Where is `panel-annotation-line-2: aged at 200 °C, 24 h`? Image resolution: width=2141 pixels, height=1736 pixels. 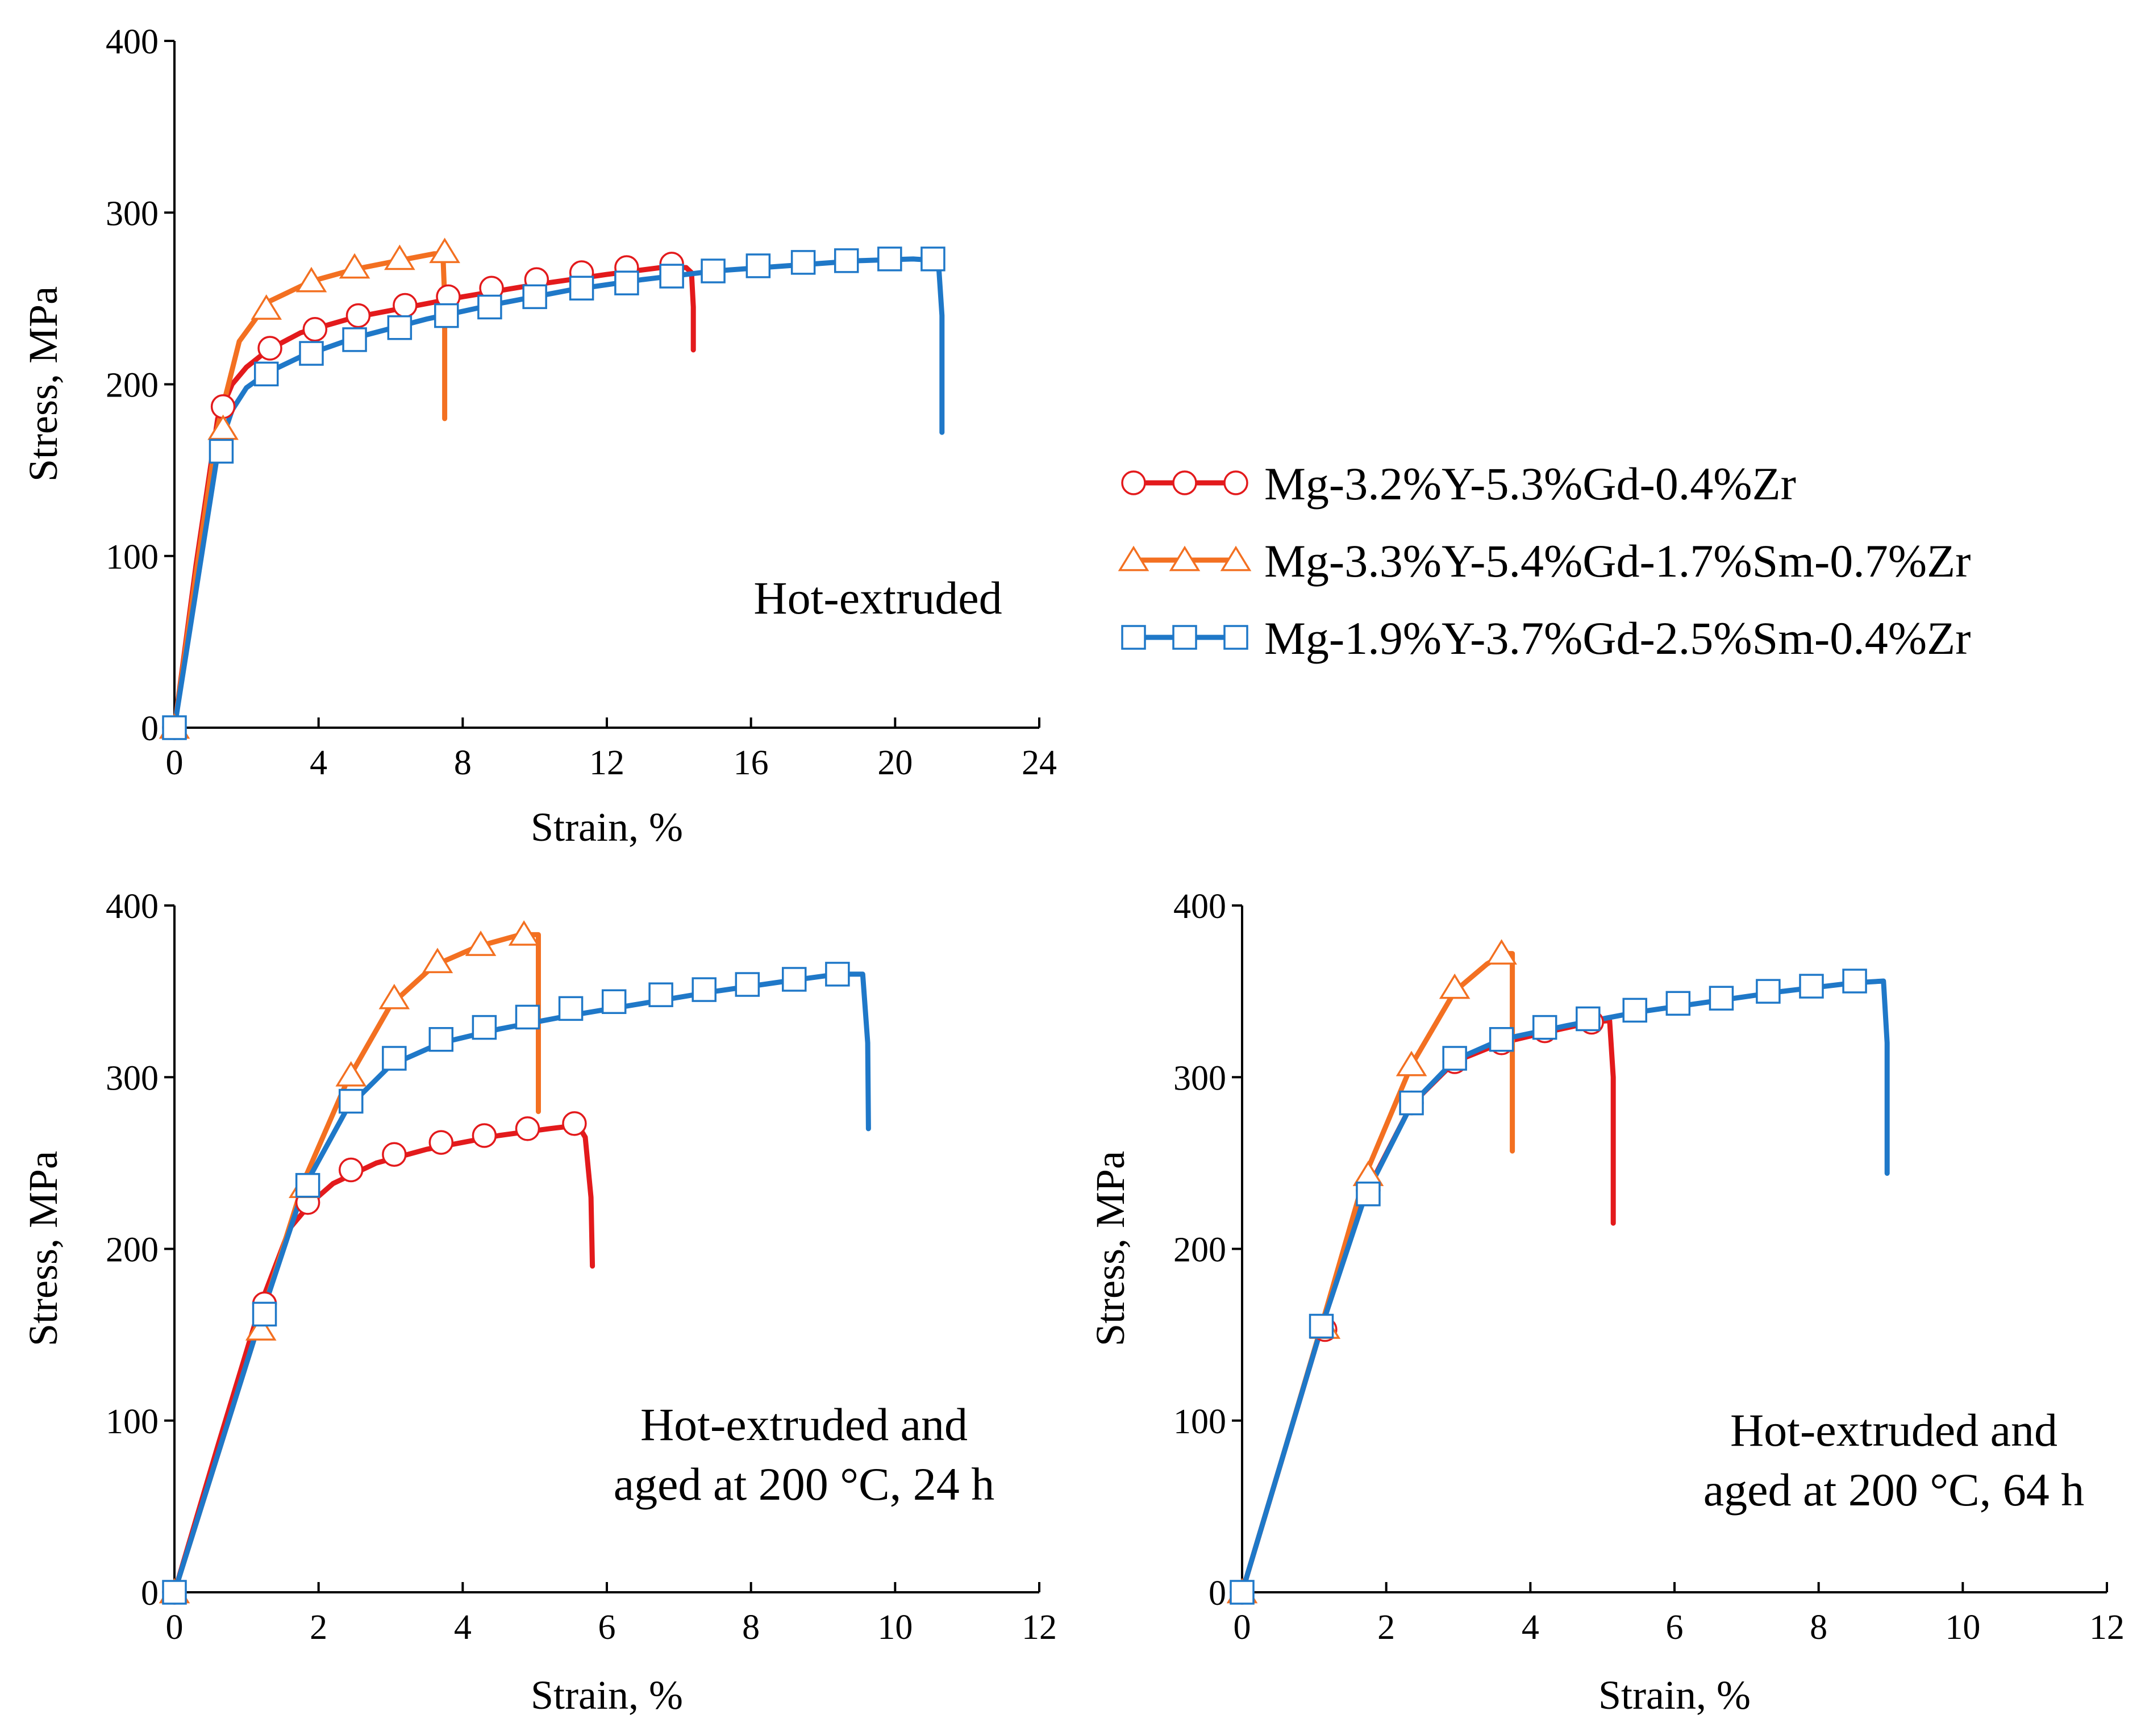 panel-annotation-line-2: aged at 200 °C, 24 h is located at coordinates (804, 1484).